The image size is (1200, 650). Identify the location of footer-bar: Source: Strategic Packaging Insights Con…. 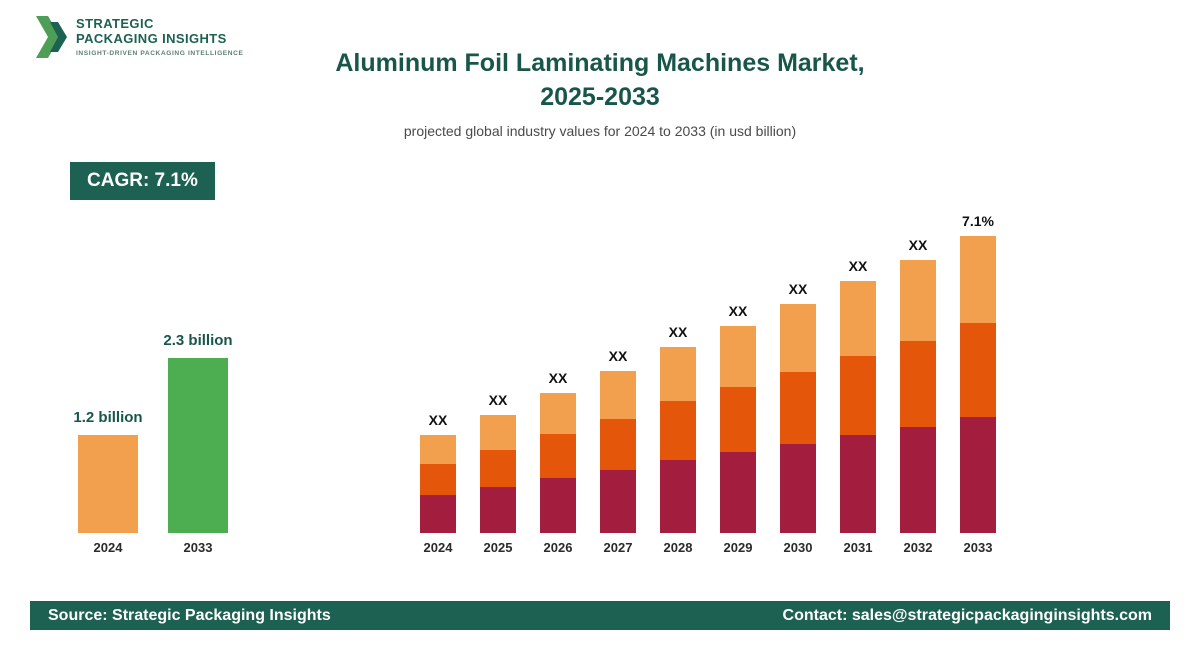
(600, 615).